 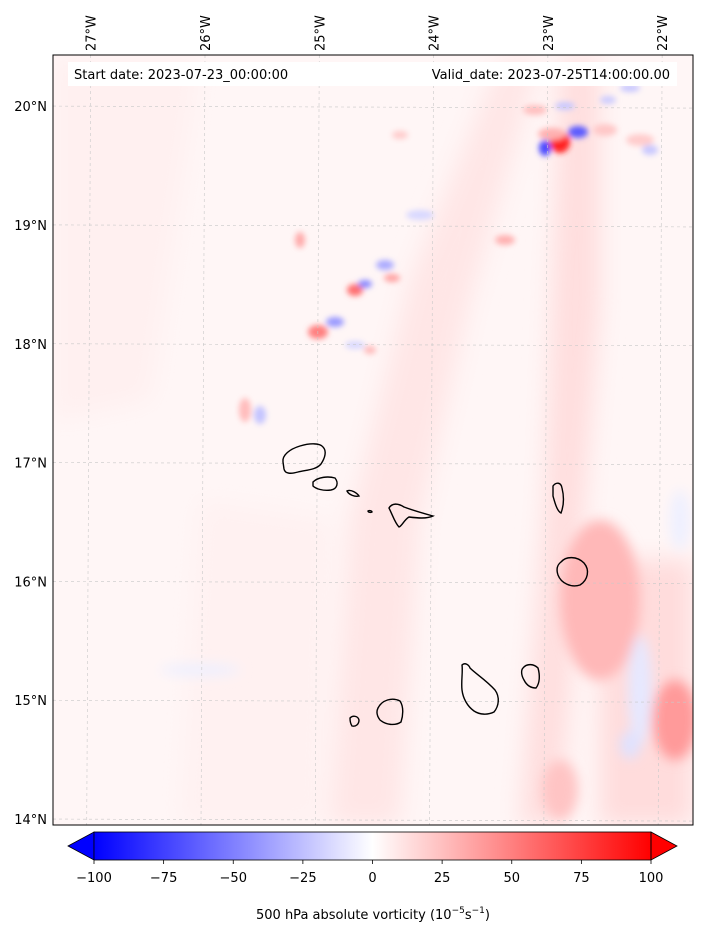 I want to click on latitude-tick-labels: 20°N 19°N 18°N 17°N 16°N 15°N 14°N, so click(x=30, y=464).